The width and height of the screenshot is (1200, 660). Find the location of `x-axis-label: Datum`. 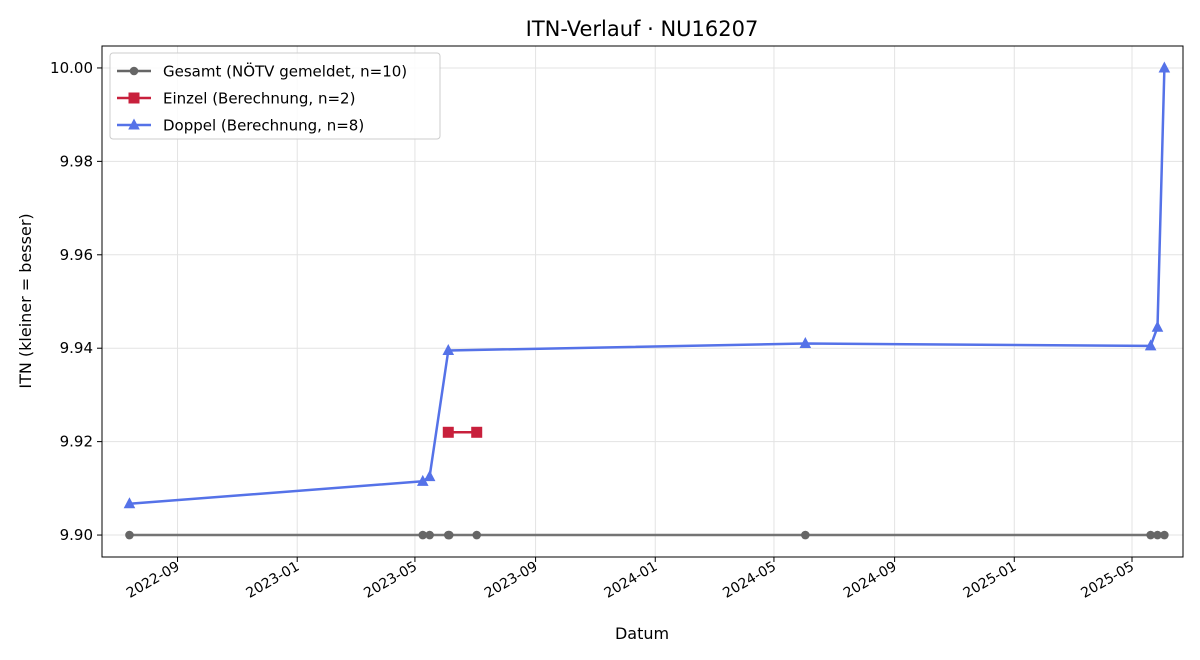

x-axis-label: Datum is located at coordinates (642, 633).